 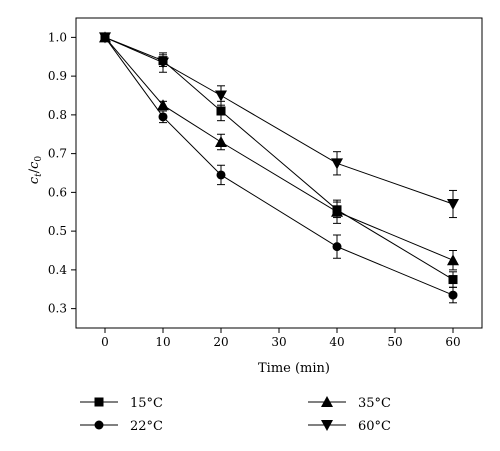 What do you see at coordinates (39, 175) in the screenshot?
I see `y-axis-title-sub-t: t` at bounding box center [39, 175].